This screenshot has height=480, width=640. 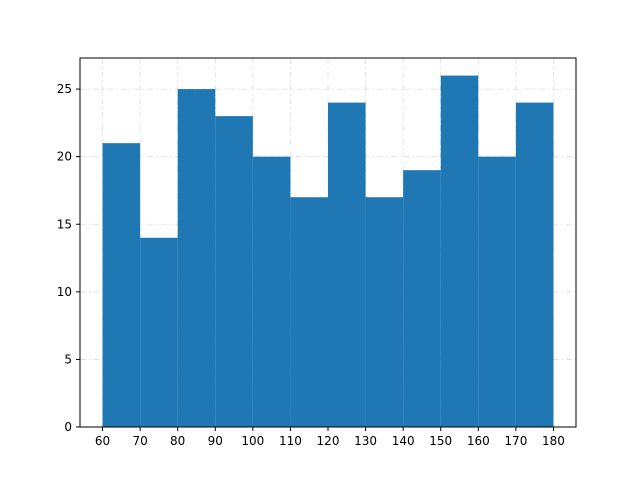 What do you see at coordinates (440, 441) in the screenshot?
I see `x-tick-label: 150` at bounding box center [440, 441].